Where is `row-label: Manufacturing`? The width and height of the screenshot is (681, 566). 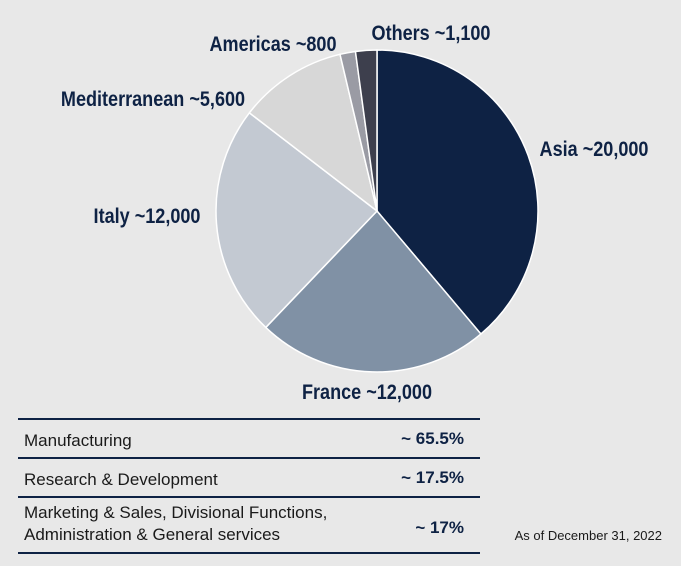
row-label: Manufacturing is located at coordinates (78, 440).